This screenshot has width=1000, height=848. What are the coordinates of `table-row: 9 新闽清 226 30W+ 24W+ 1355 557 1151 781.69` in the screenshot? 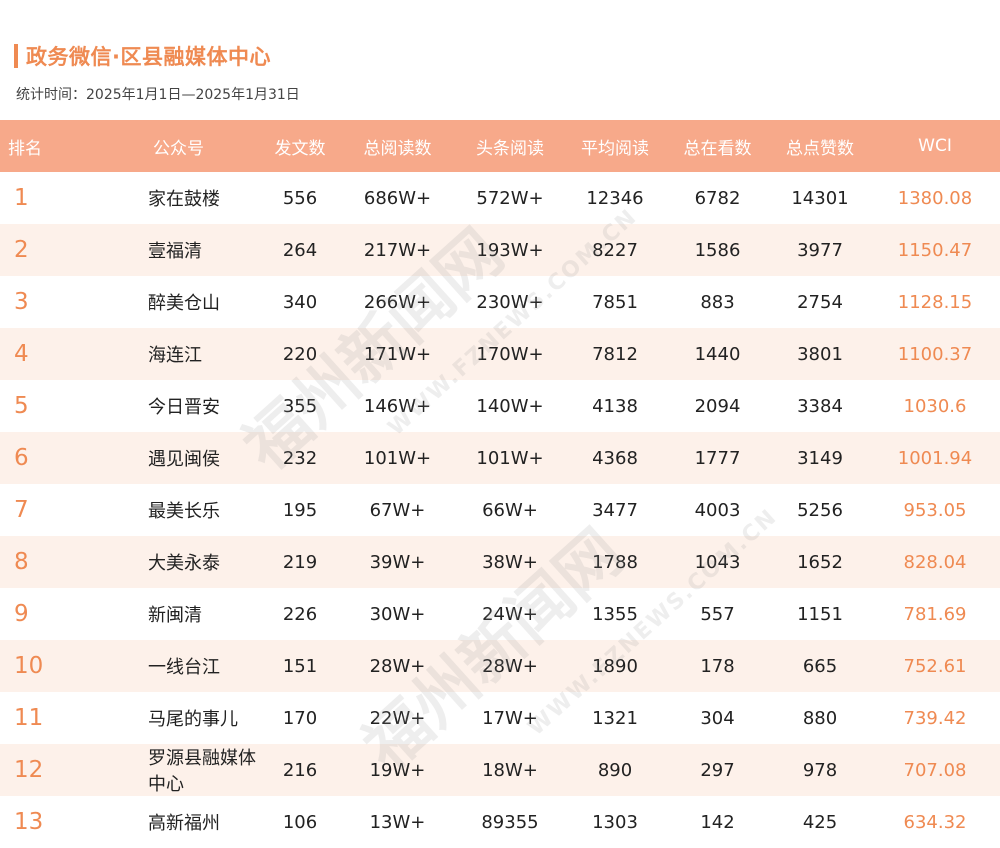 It's located at (500, 614).